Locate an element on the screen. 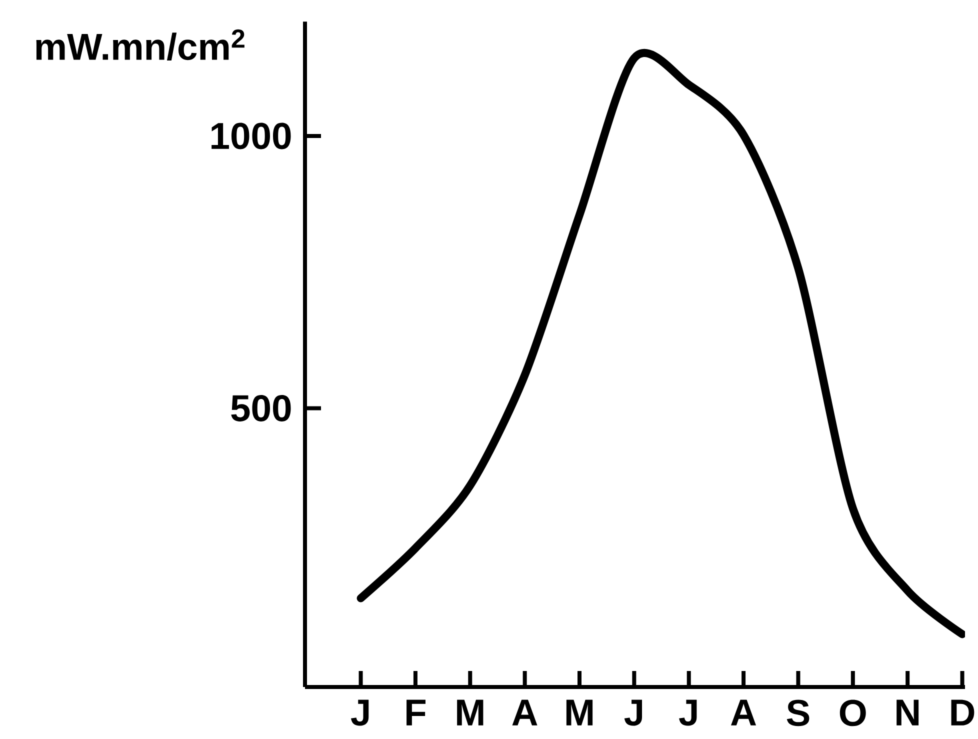  y-axis-title: mW.mn/cm$^{2}$ is located at coordinates (140, 44).